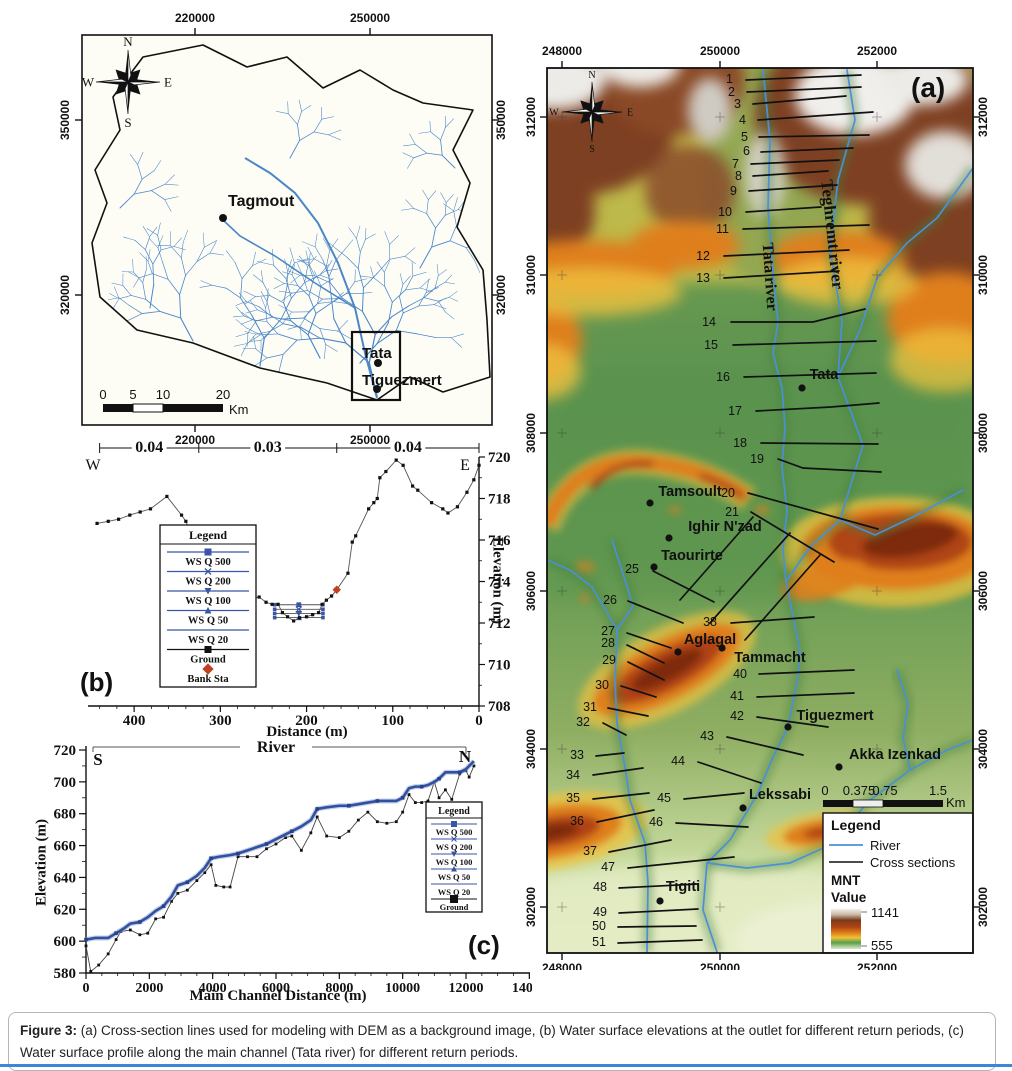 The image size is (1012, 1071). Describe the element at coordinates (668, 537) in the screenshot. I see `place-dot-ighir-n-zad` at that location.